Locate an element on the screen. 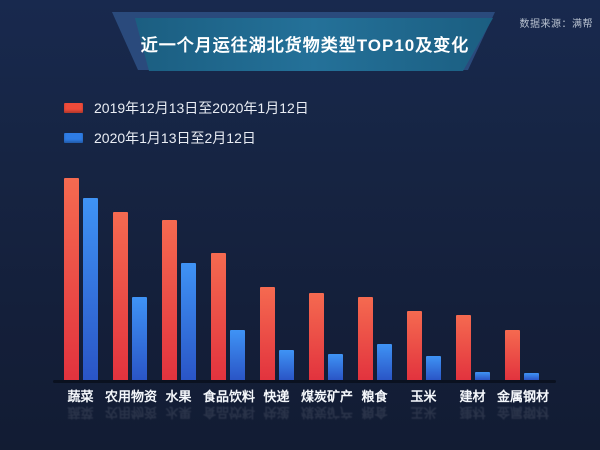 The width and height of the screenshot is (600, 450). chart-legend: 2019年12月13日至2020年1月12日 2020年1月13日至2月12日 is located at coordinates (186, 128).